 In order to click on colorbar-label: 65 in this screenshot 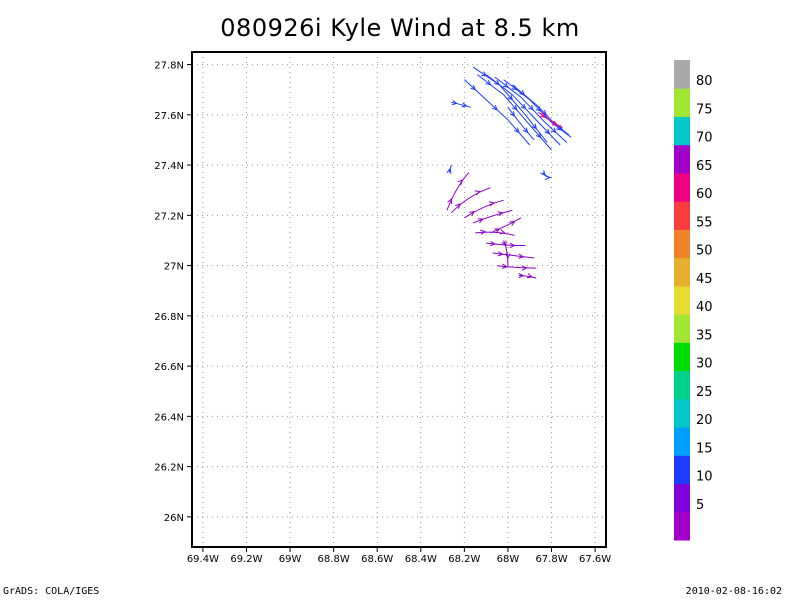, I will do `click(704, 166)`.